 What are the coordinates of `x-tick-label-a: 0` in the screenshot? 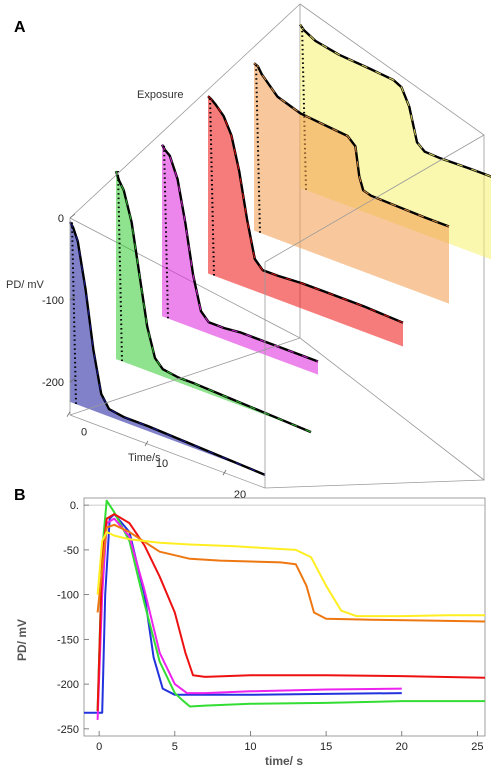 It's located at (84, 433).